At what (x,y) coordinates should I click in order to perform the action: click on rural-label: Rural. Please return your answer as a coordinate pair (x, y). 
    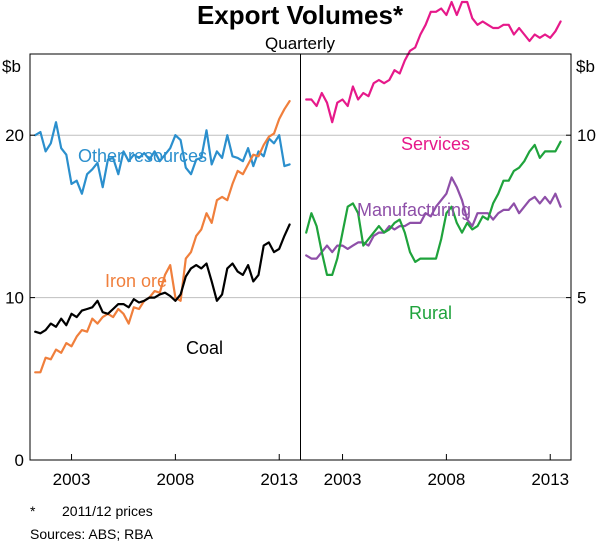
    Looking at the image, I should click on (430, 313).